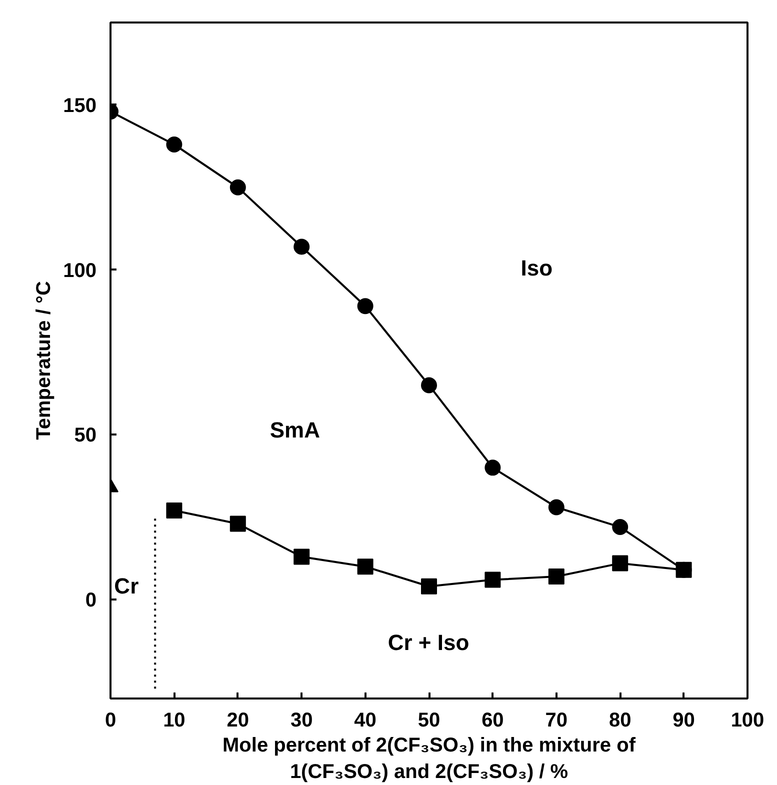 The width and height of the screenshot is (777, 785). What do you see at coordinates (365, 721) in the screenshot?
I see `x-tick-label: 40` at bounding box center [365, 721].